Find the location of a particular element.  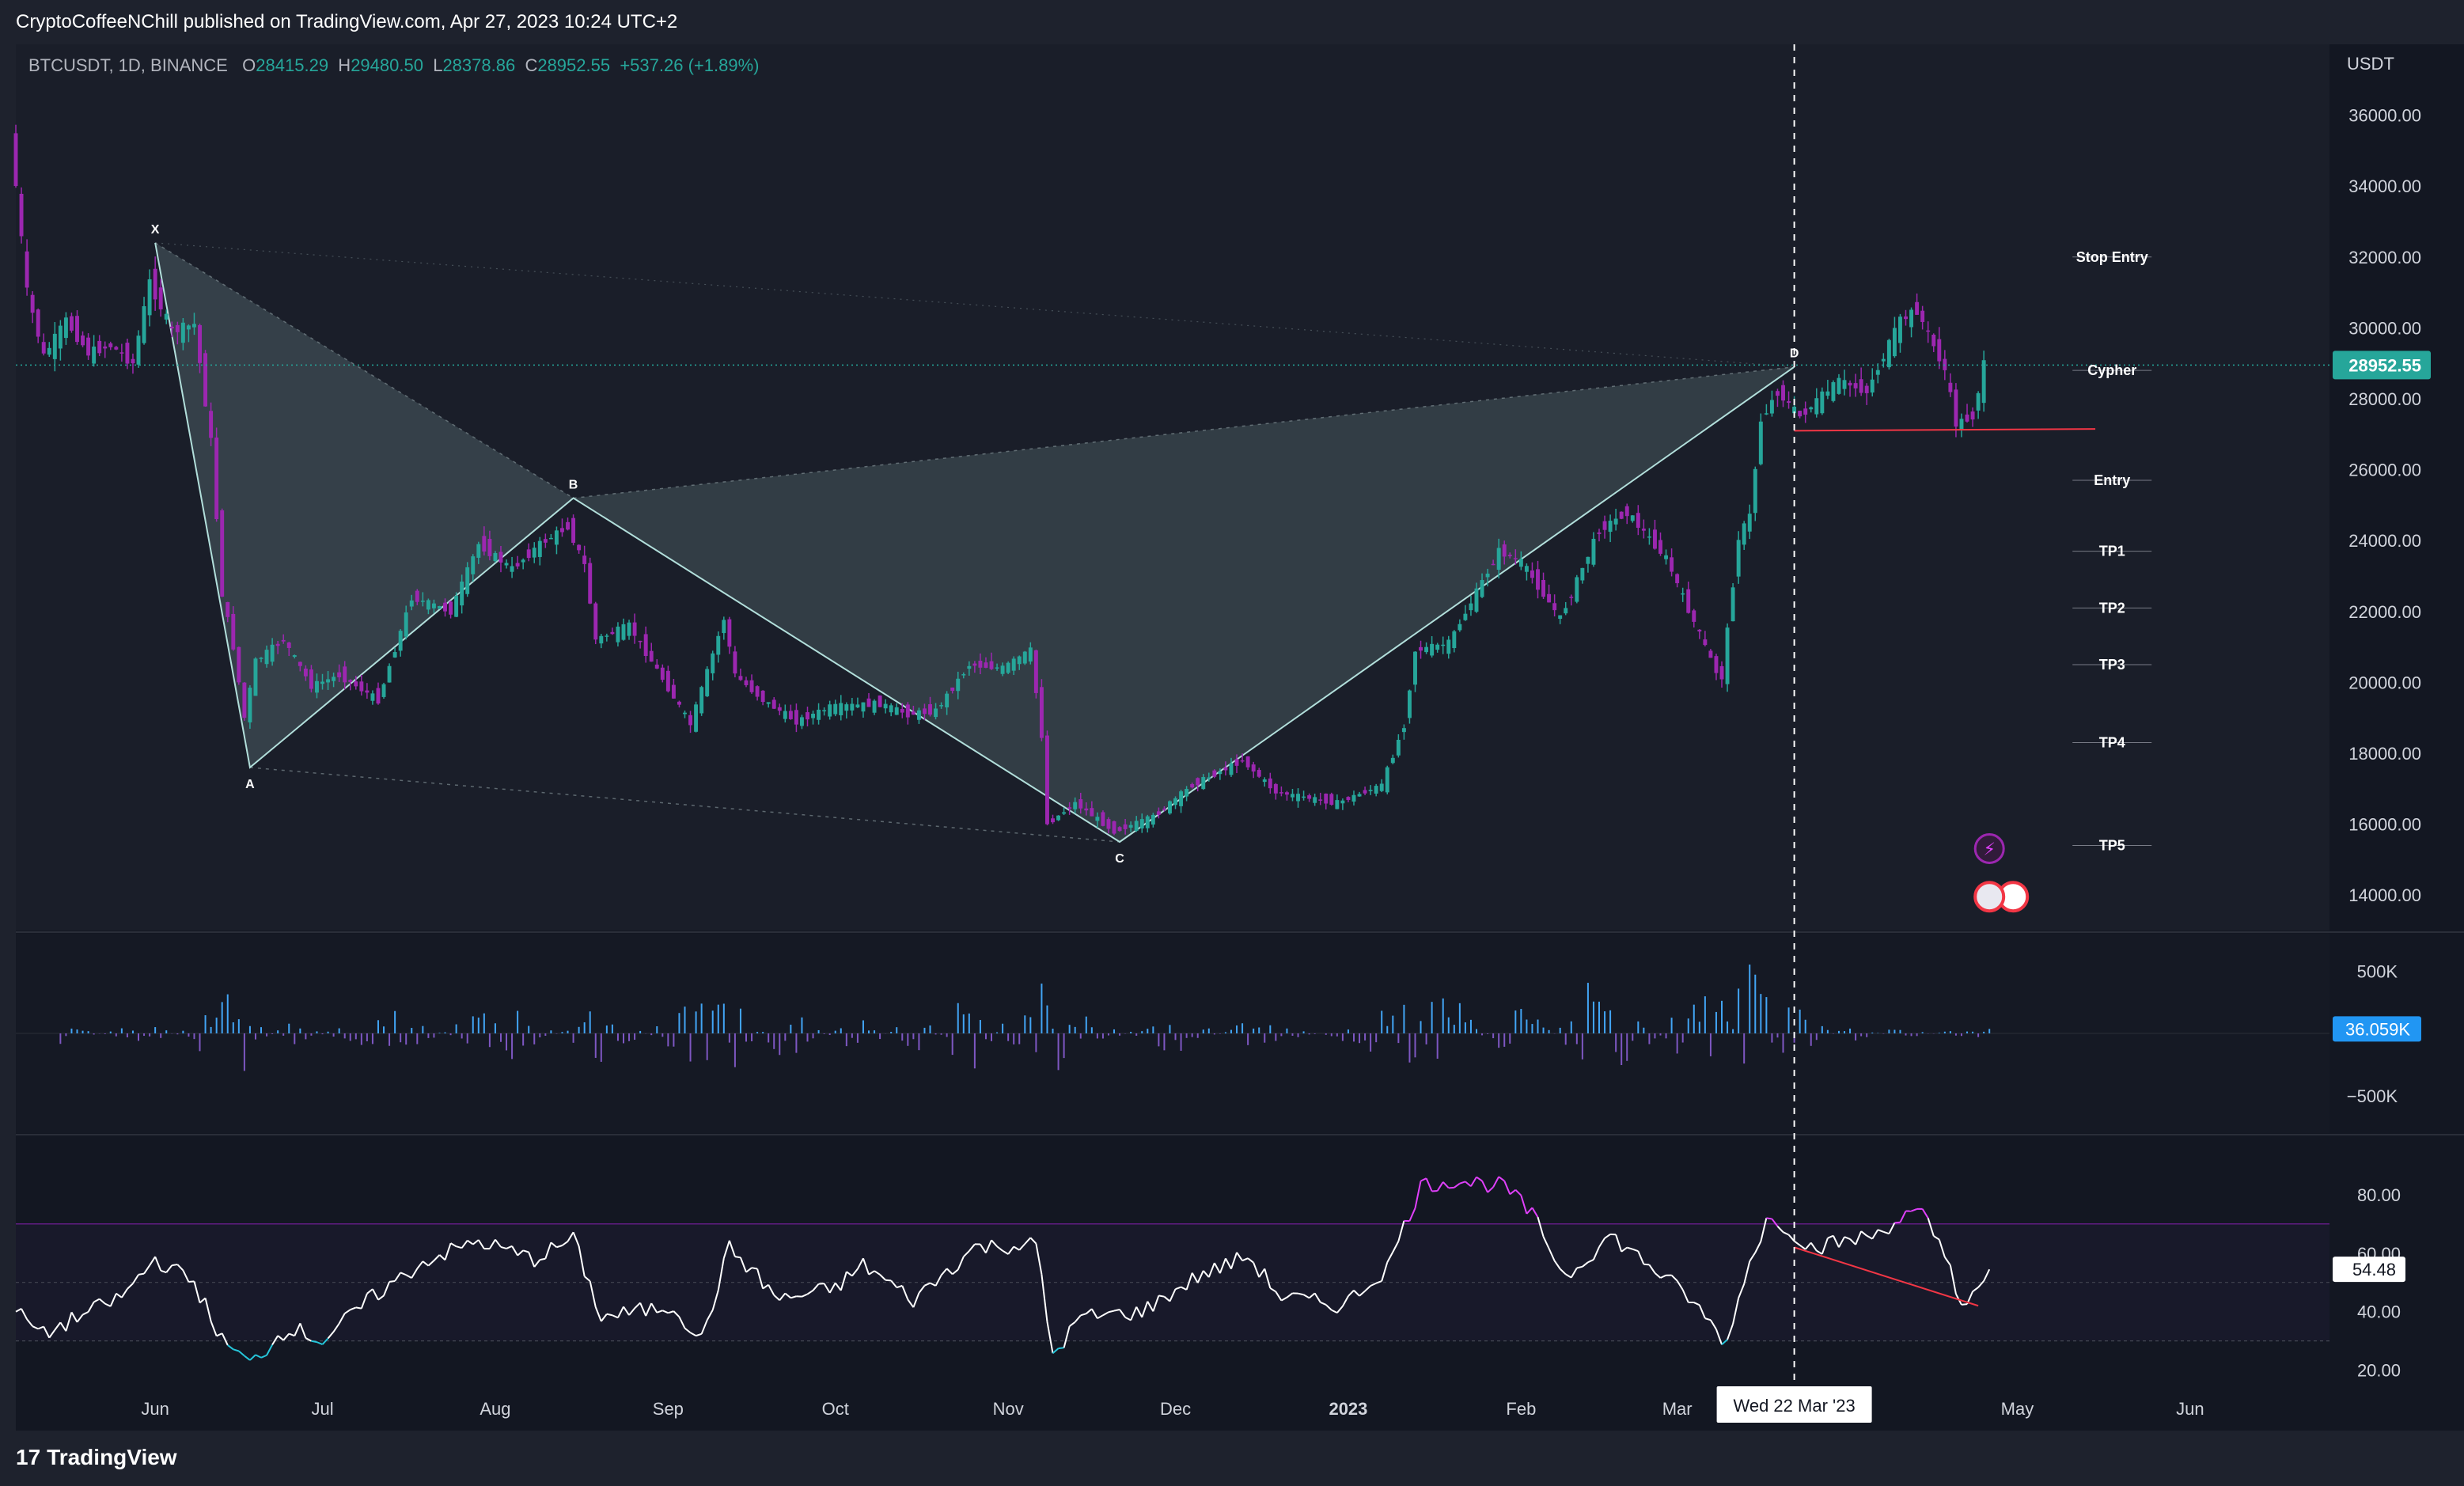

crosshair-date-tag is located at coordinates (1794, 1404).